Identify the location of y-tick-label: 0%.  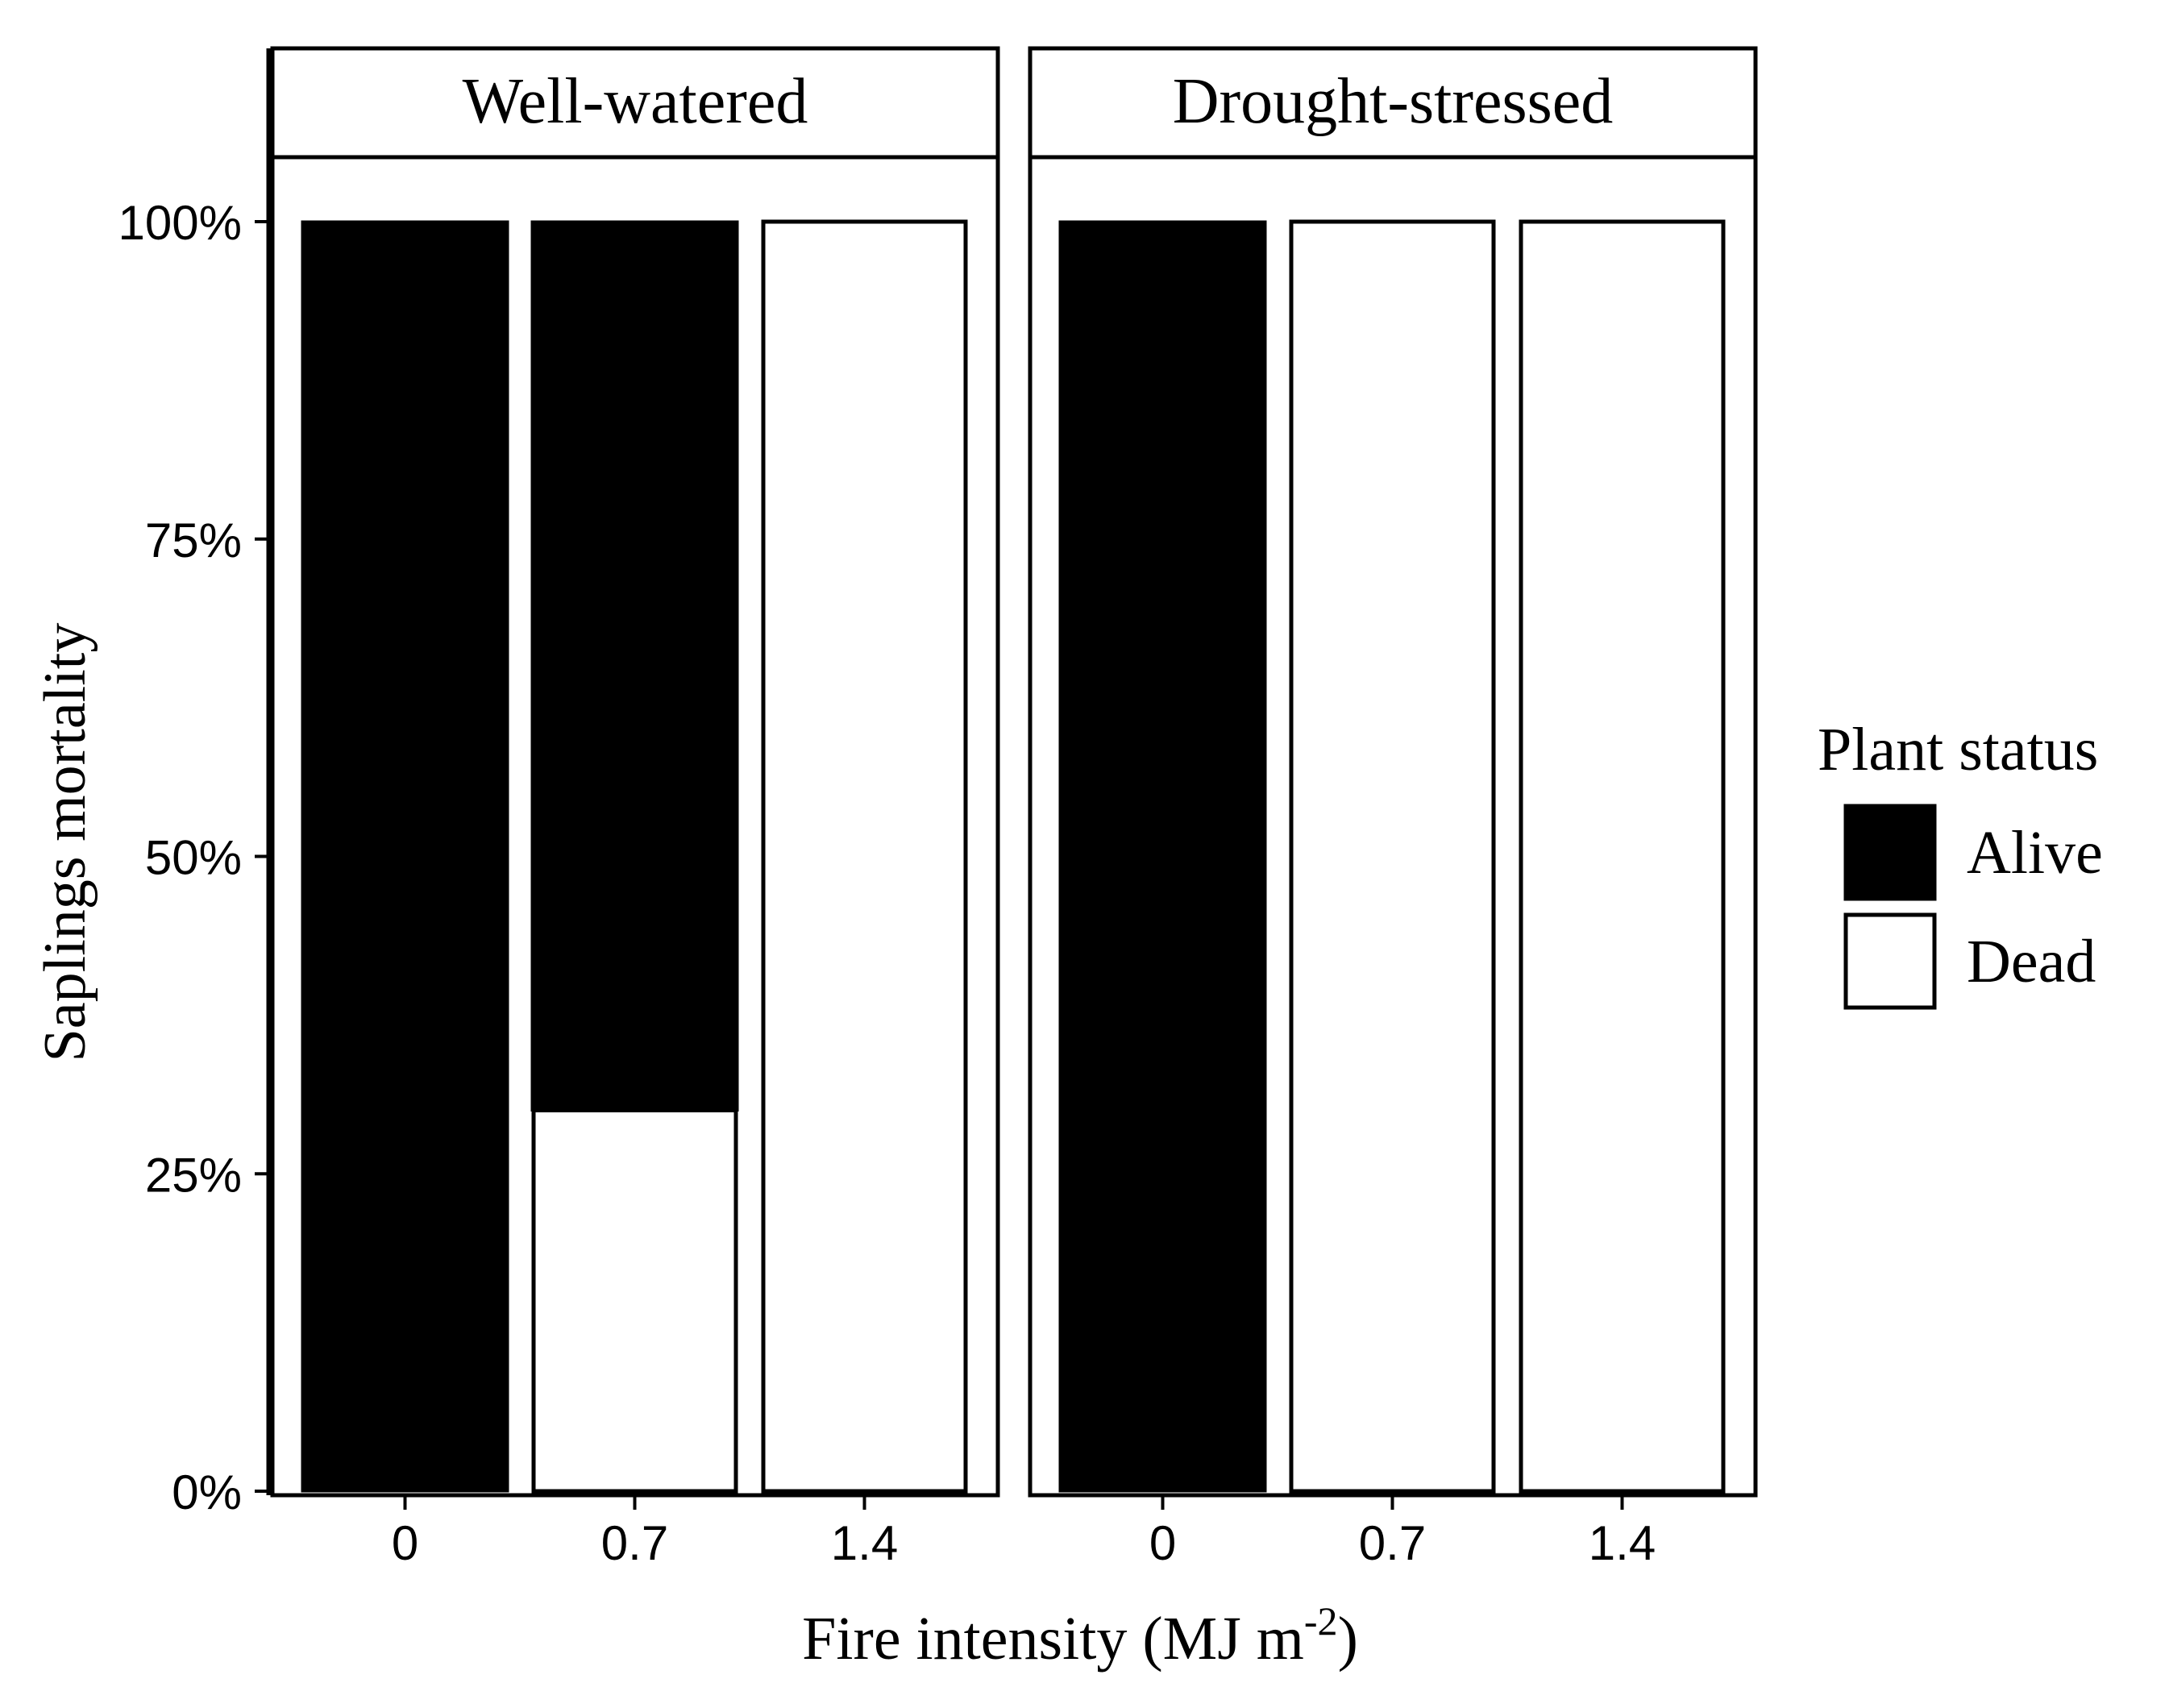
(207, 1492).